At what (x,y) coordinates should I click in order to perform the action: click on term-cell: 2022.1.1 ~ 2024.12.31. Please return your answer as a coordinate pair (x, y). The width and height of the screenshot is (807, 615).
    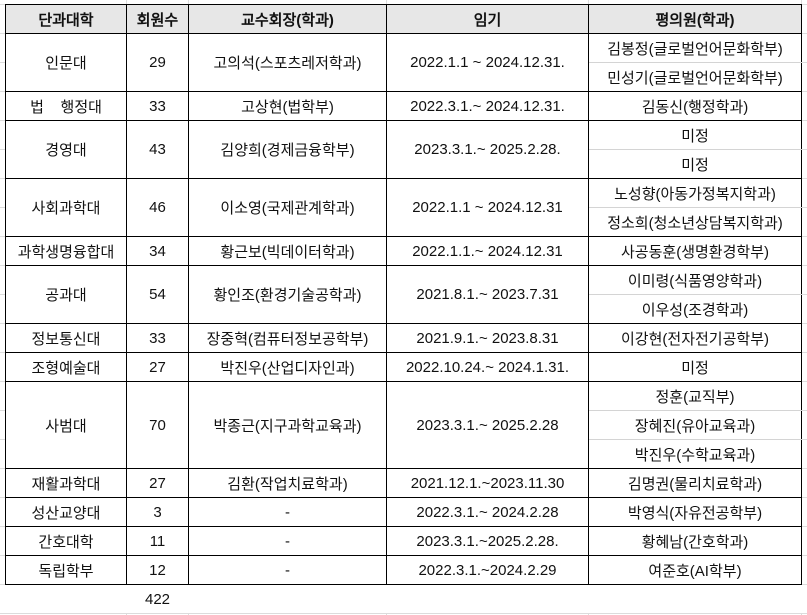
    Looking at the image, I should click on (487, 207).